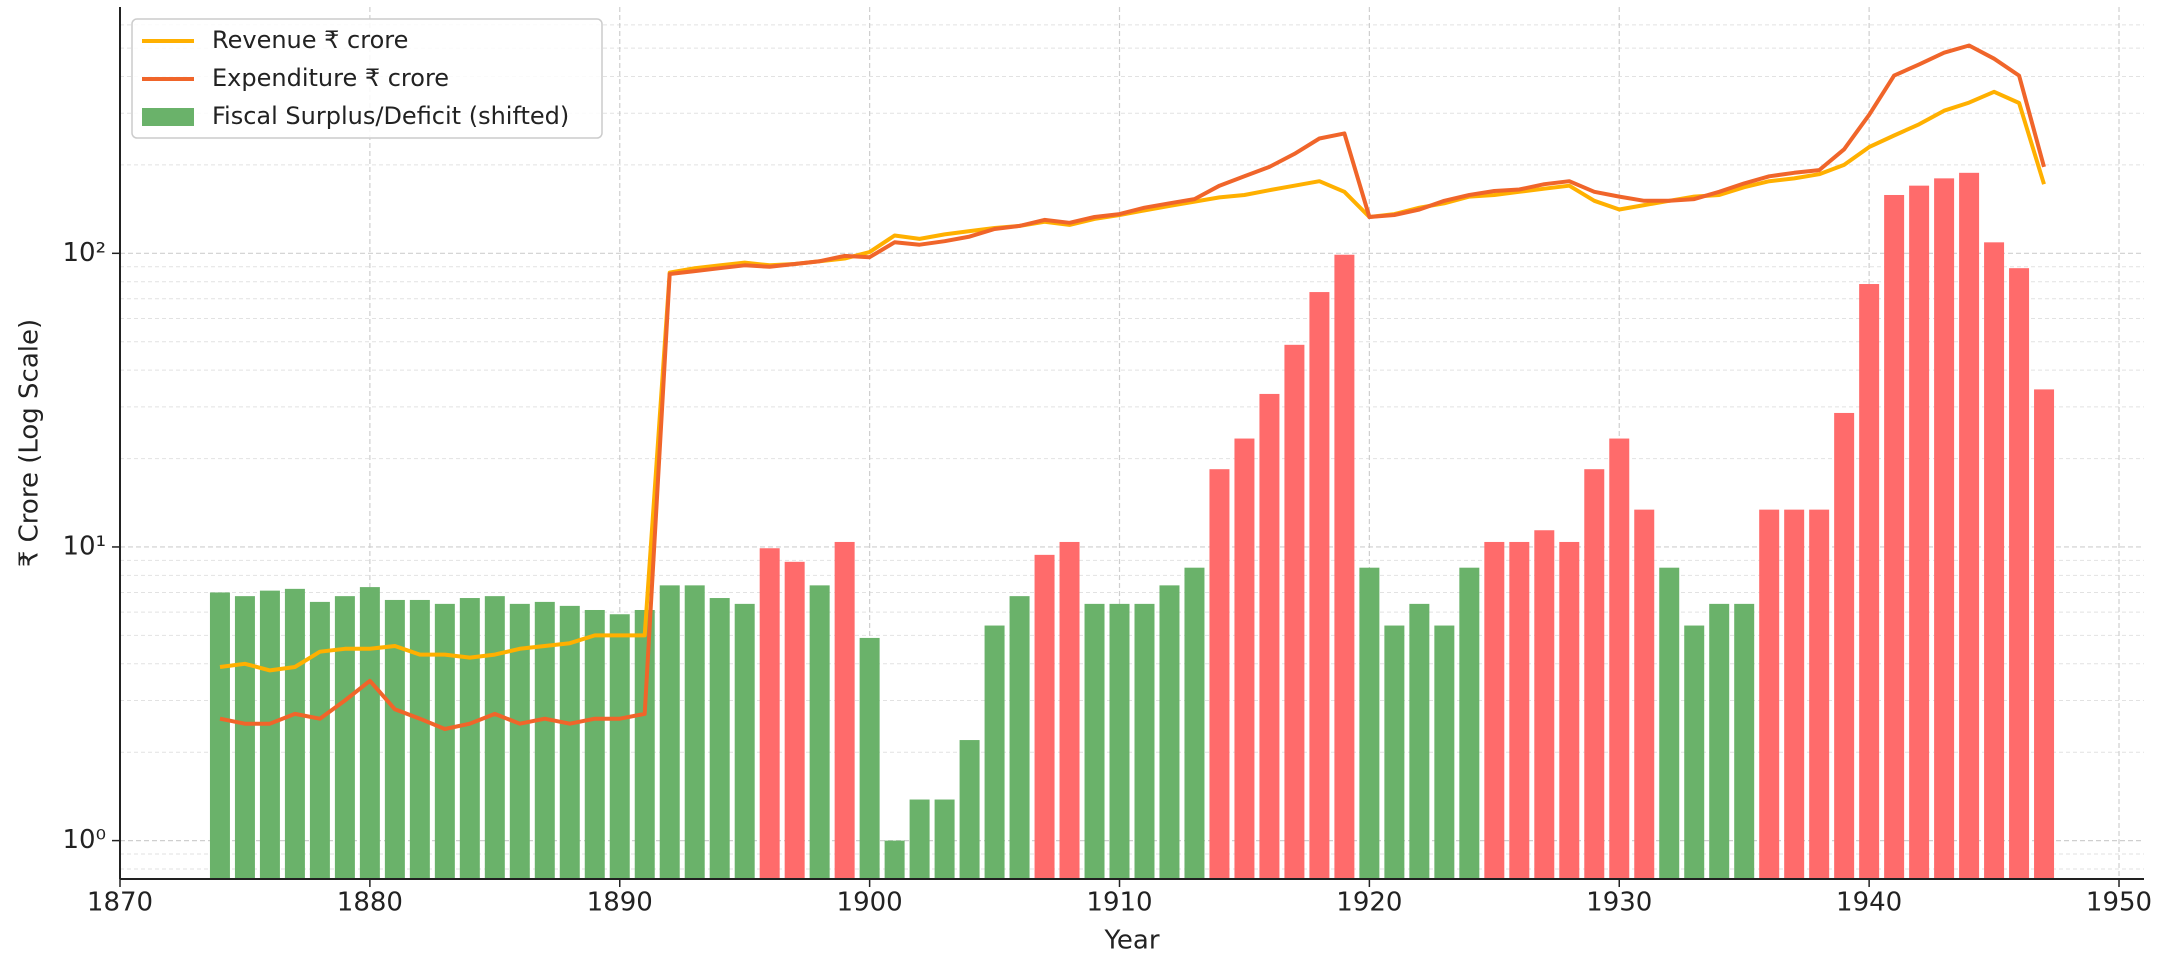 The width and height of the screenshot is (2159, 956). What do you see at coordinates (310, 40) in the screenshot?
I see `legend-label: Revenue ₹ crore` at bounding box center [310, 40].